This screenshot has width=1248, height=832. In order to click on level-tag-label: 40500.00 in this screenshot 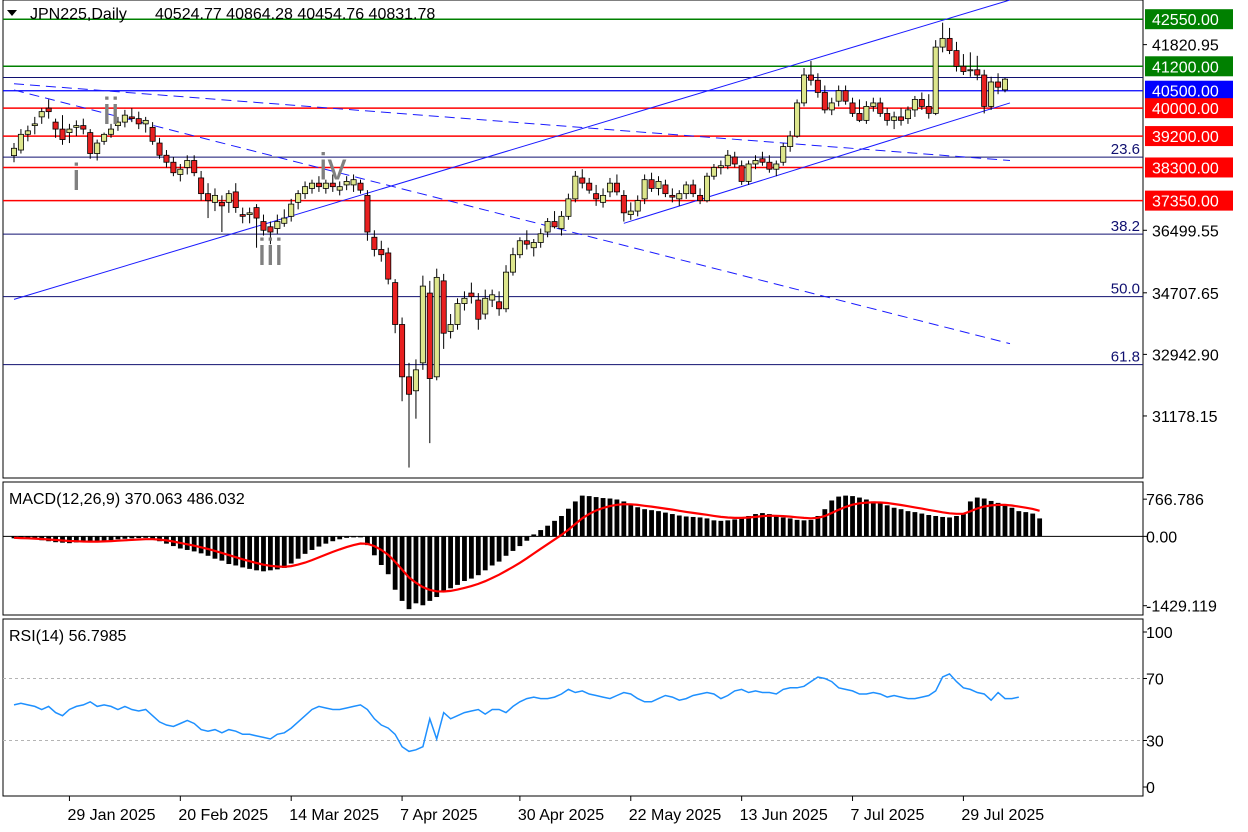, I will do `click(1185, 92)`.